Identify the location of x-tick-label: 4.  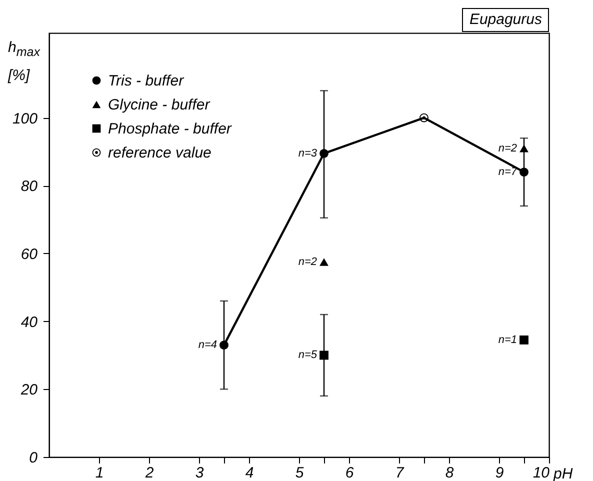
(249, 472).